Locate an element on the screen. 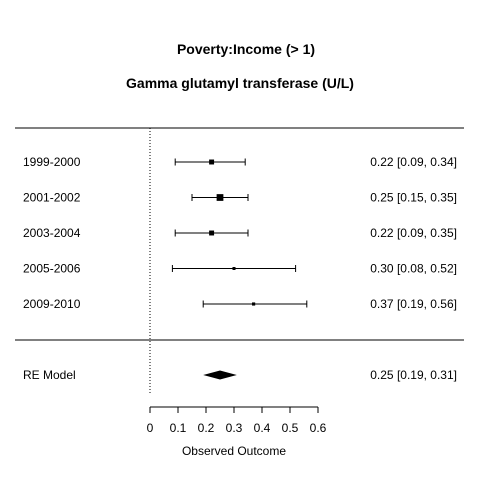 Image resolution: width=480 pixels, height=480 pixels. summary-diamond is located at coordinates (220, 375).